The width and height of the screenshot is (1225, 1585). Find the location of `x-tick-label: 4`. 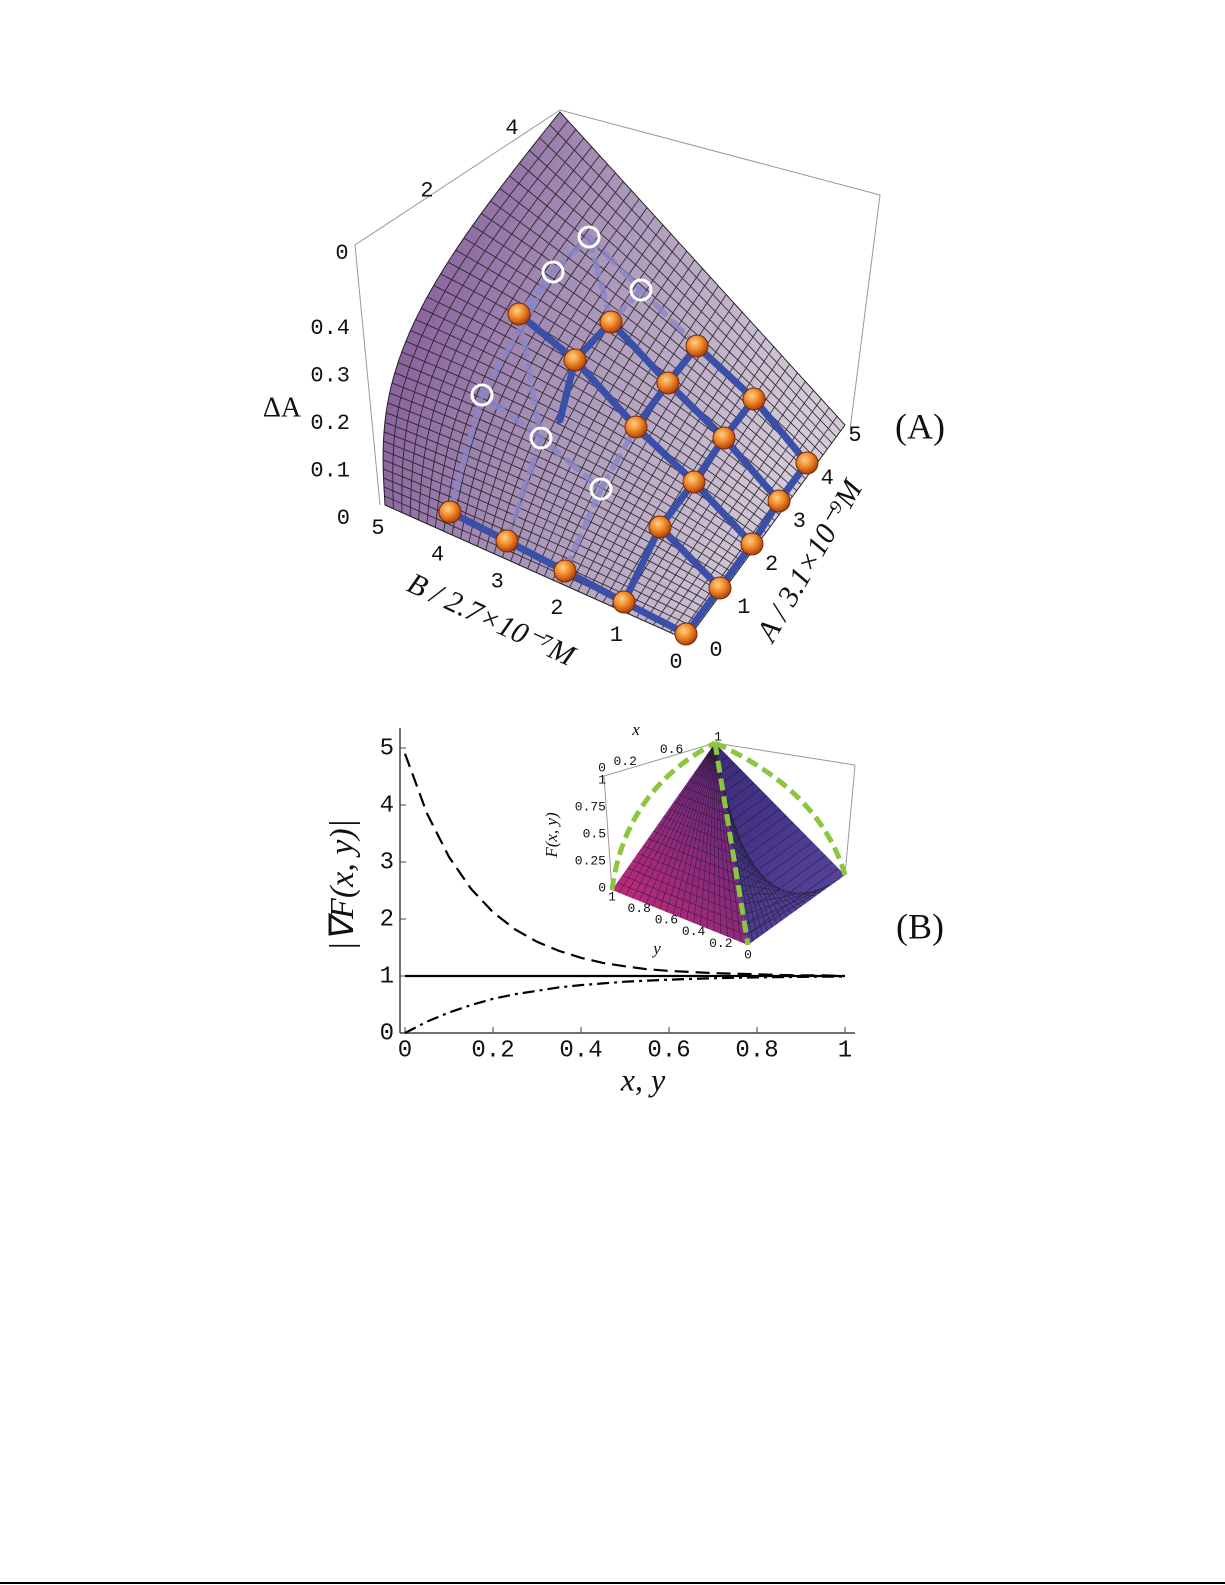

x-tick-label: 4 is located at coordinates (437, 555).